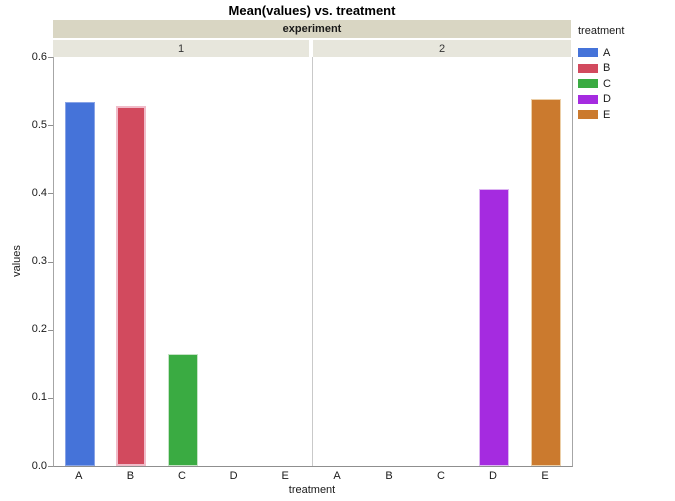 The image size is (675, 501). I want to click on legend-entry-C: C, so click(625, 84).